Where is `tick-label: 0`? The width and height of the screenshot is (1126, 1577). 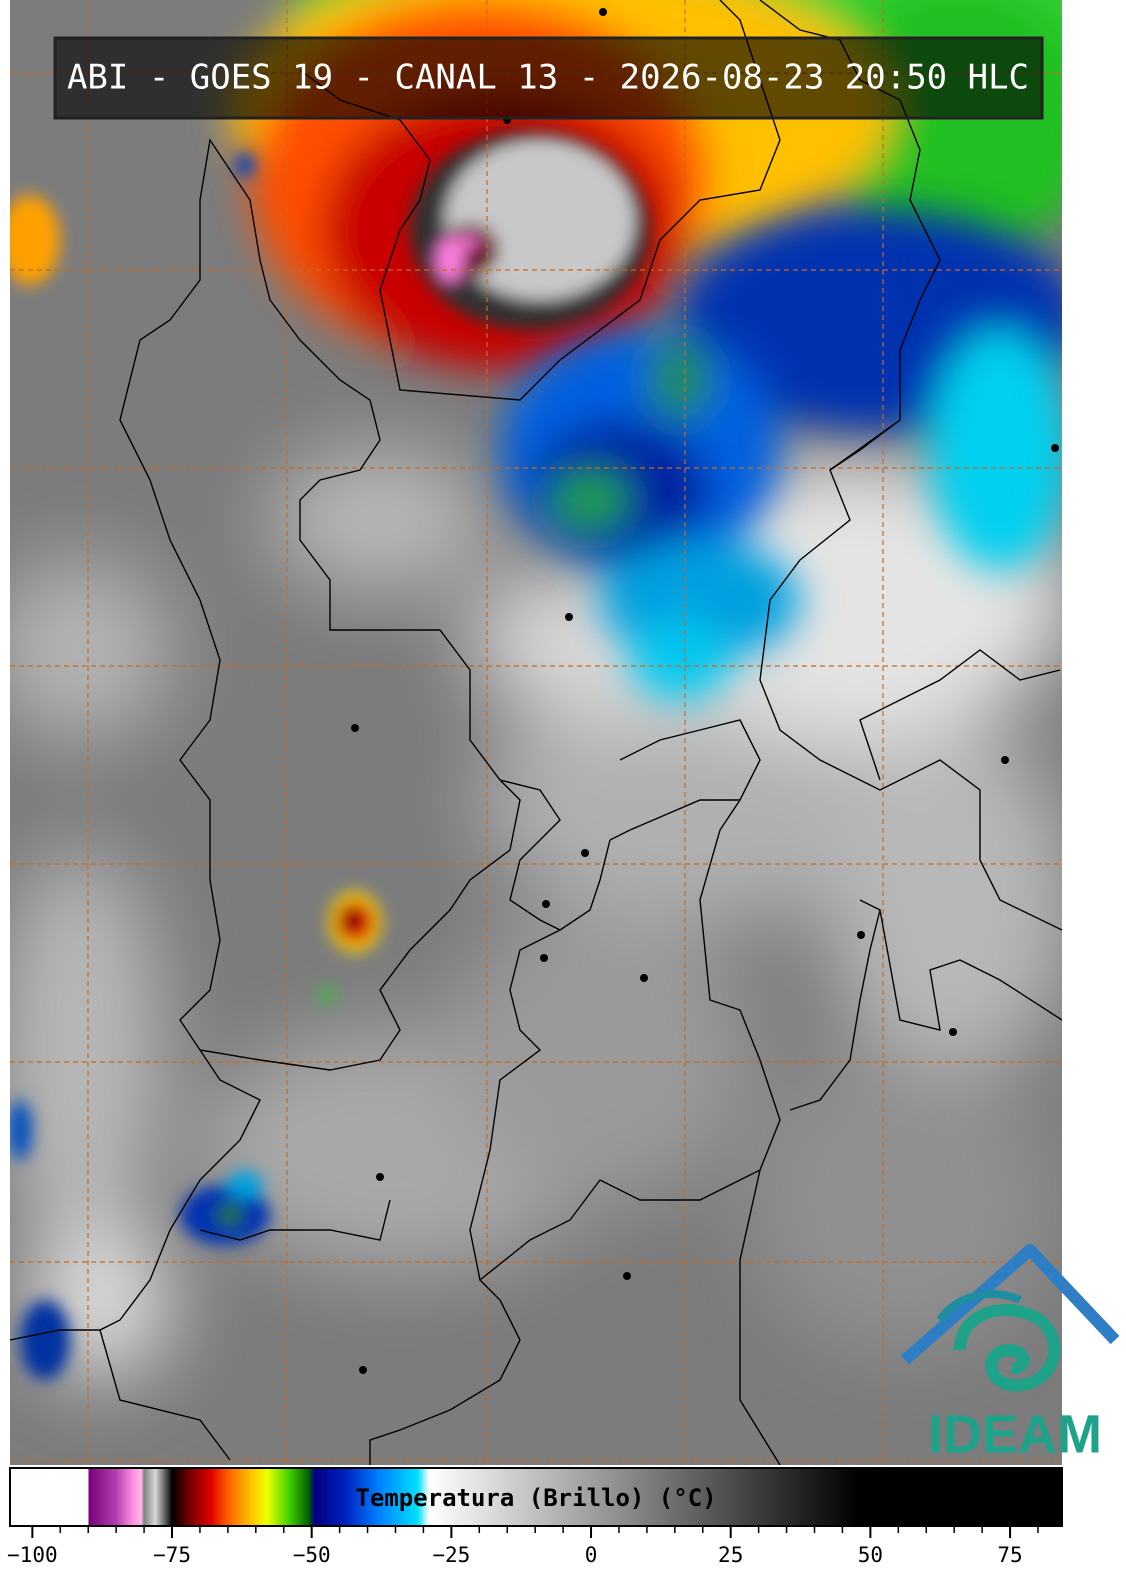
tick-label: 0 is located at coordinates (591, 1555).